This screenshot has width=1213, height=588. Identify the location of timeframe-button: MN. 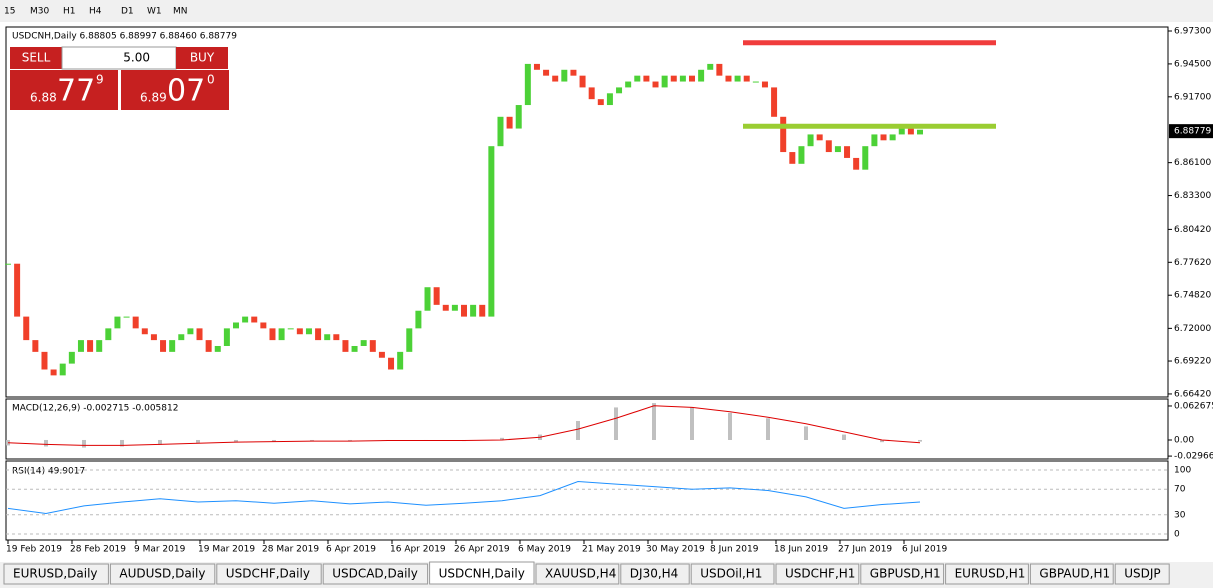
(180, 12).